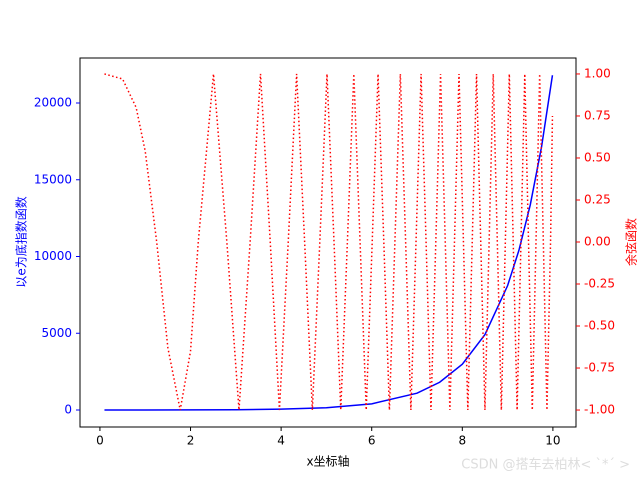 The image size is (640, 480). What do you see at coordinates (597, 73) in the screenshot?
I see `y2-tick-label: 1.00` at bounding box center [597, 73].